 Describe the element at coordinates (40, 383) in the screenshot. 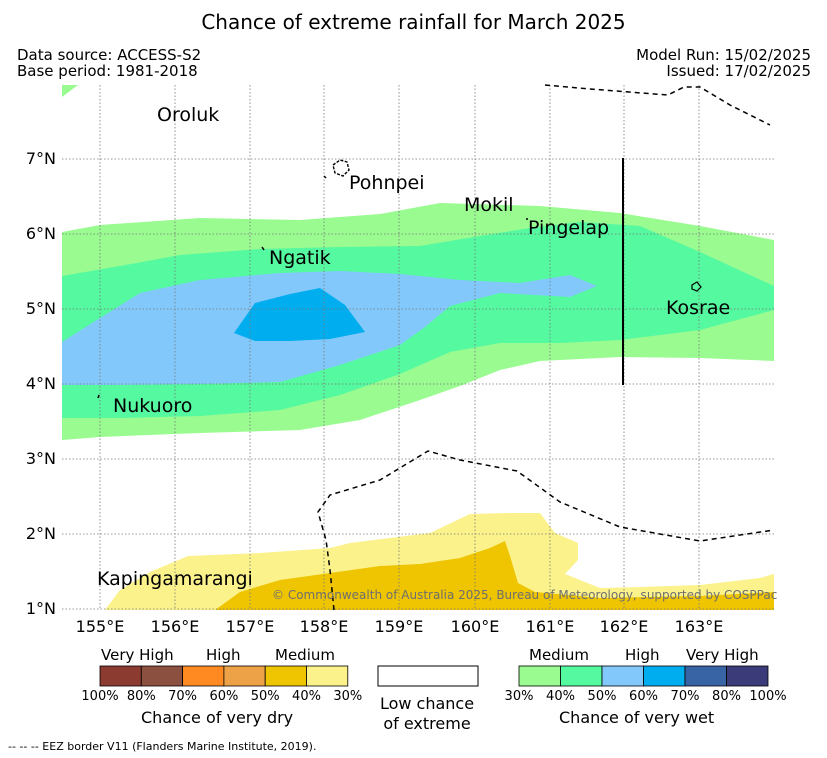

I see `lat-tick-label: 4°N` at that location.